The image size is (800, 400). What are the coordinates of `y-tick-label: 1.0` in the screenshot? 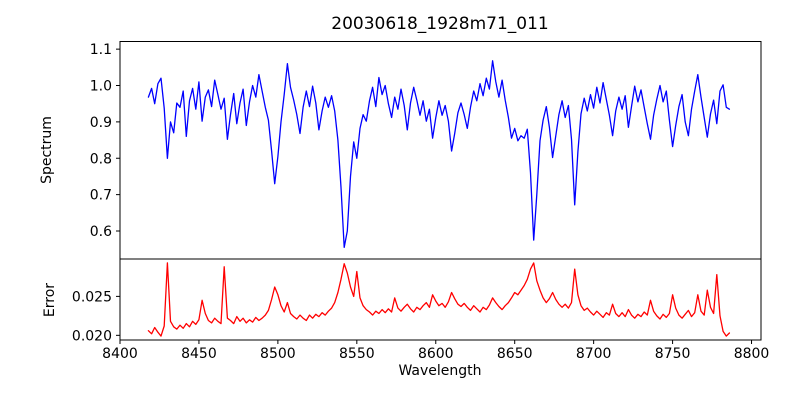 It's located at (101, 87).